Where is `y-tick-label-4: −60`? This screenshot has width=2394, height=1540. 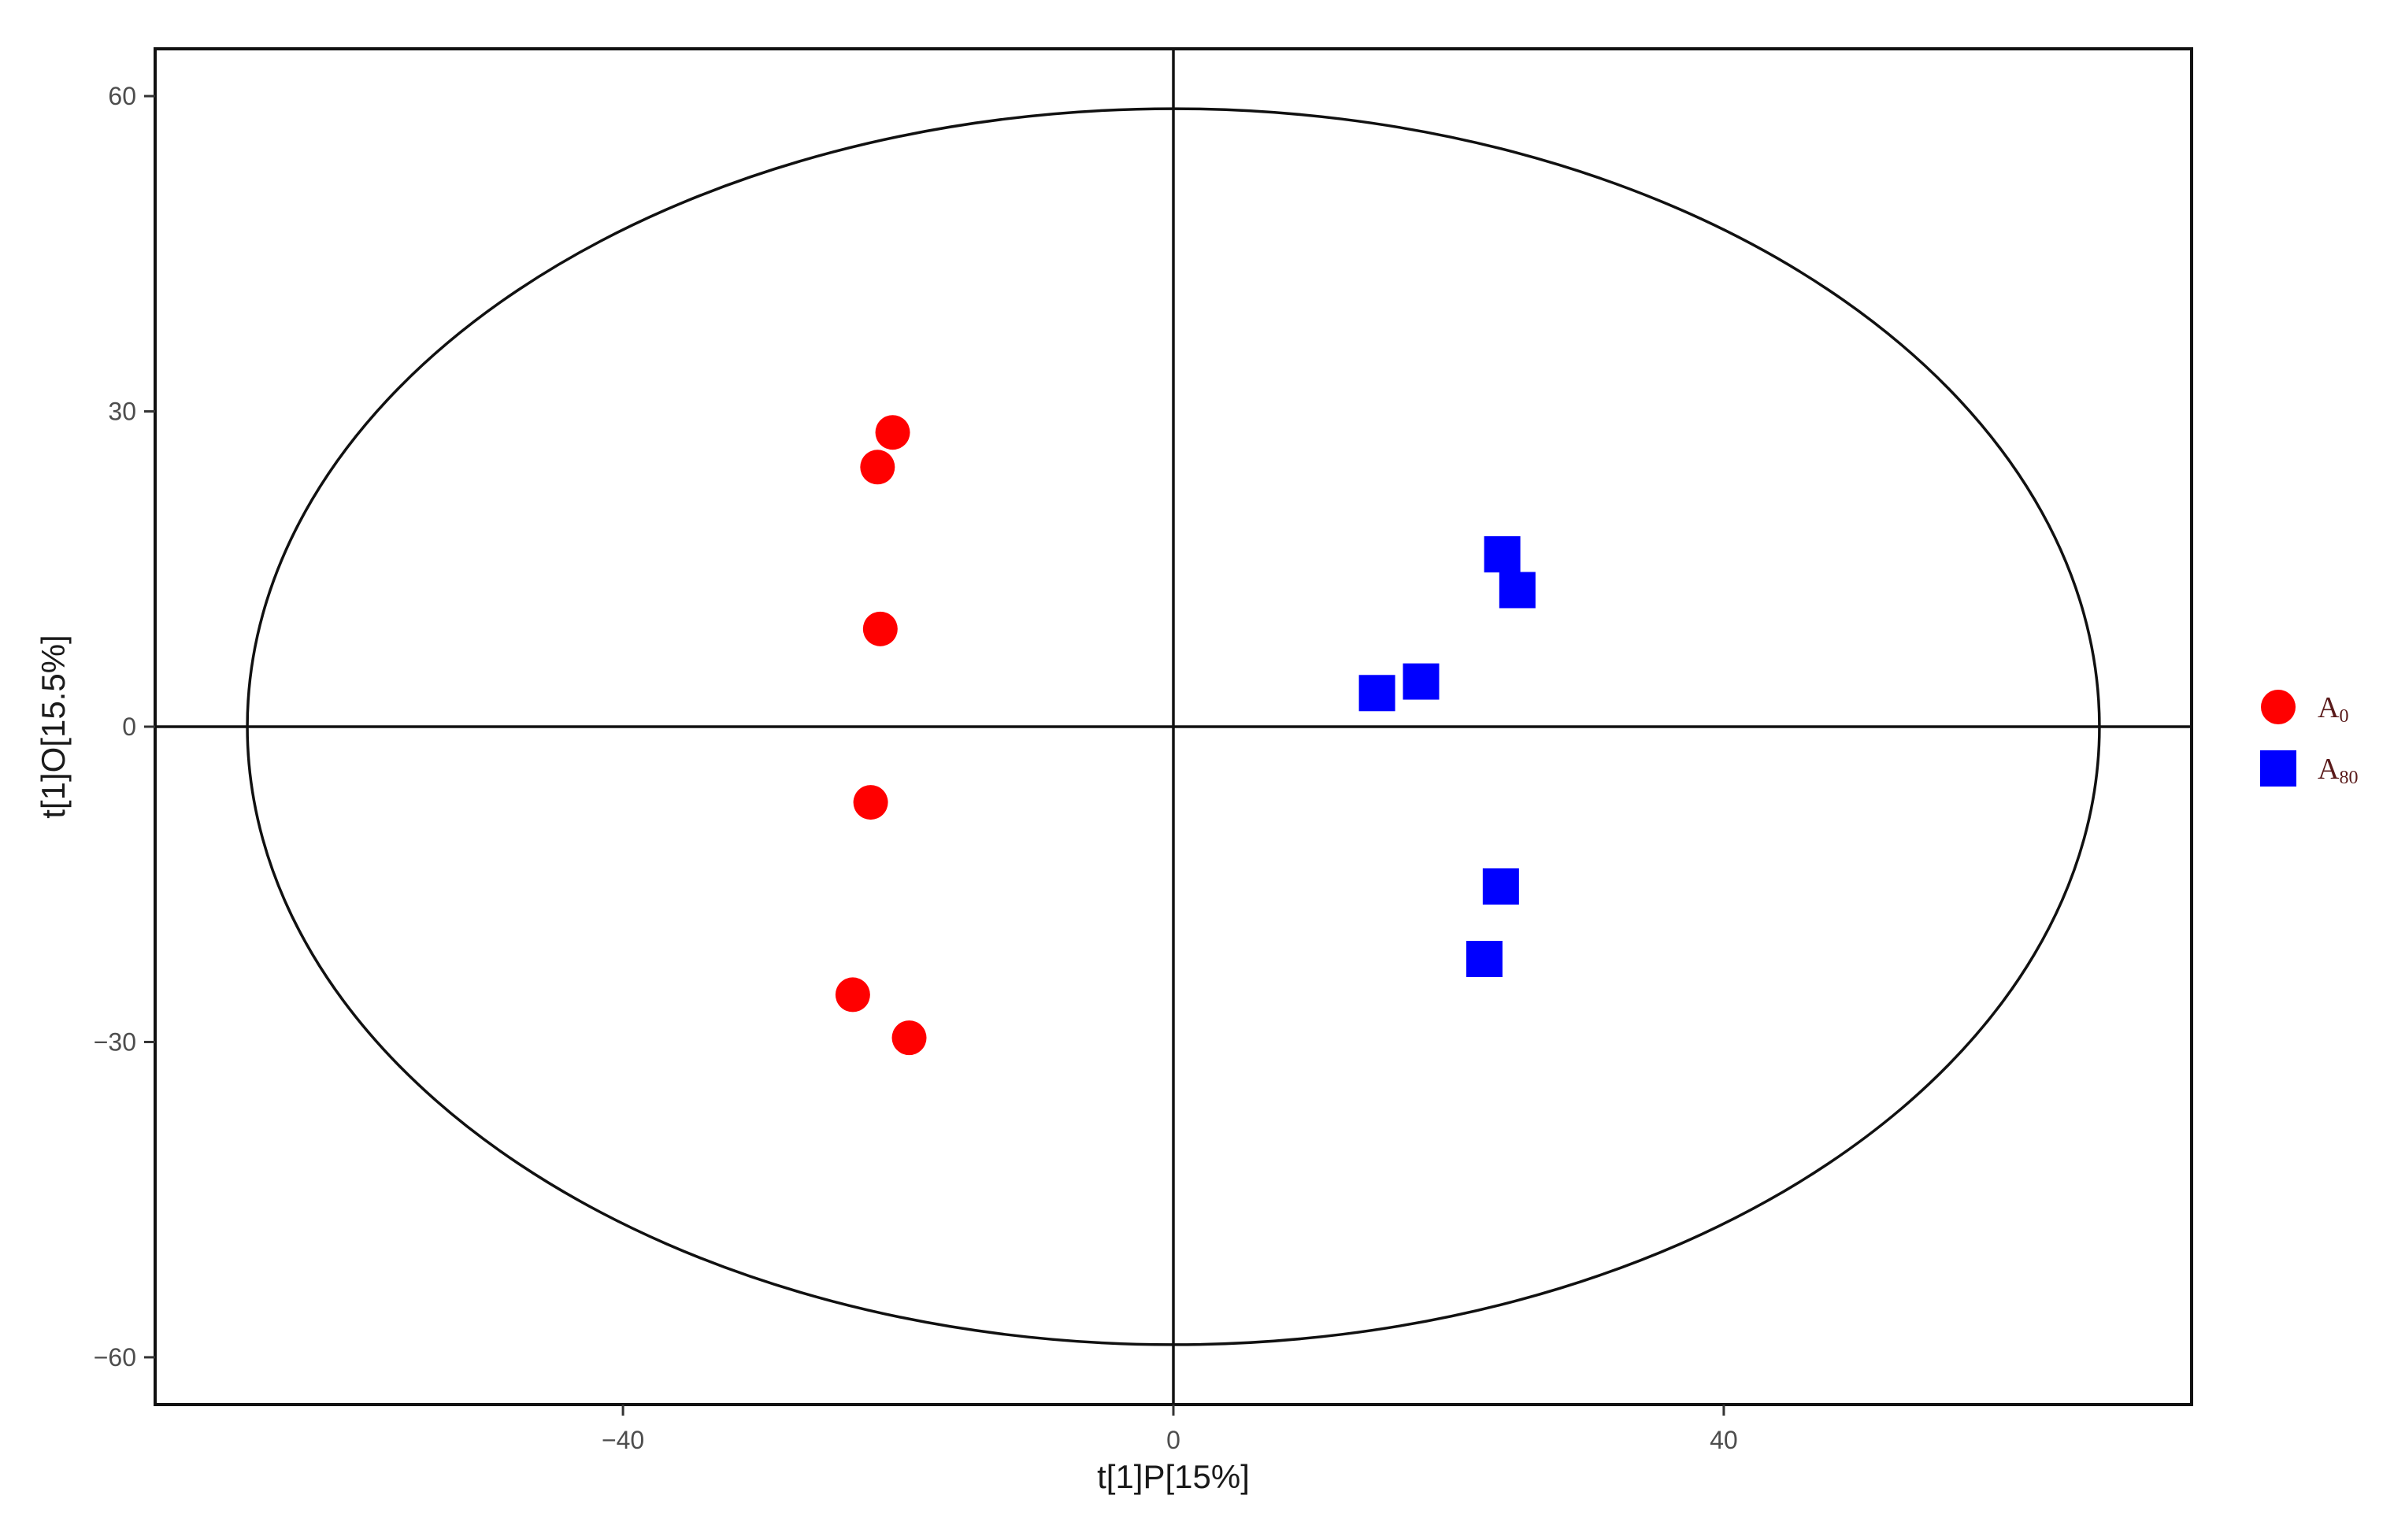 y-tick-label-4: −60 is located at coordinates (115, 1357).